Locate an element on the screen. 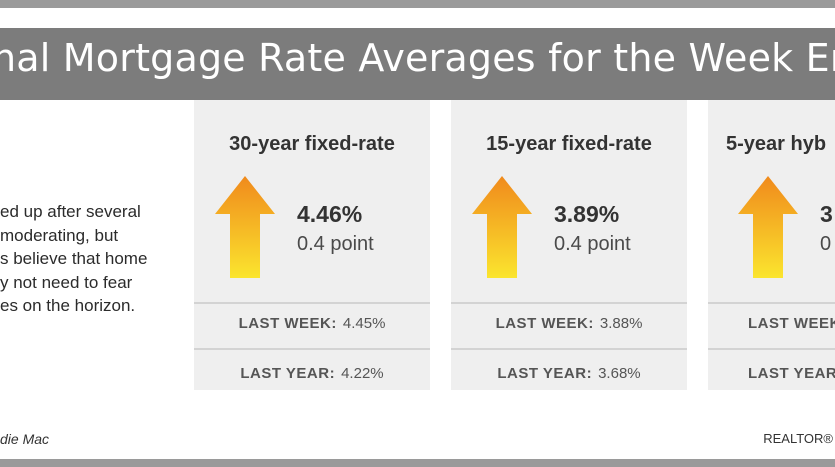 This screenshot has height=467, width=835. top-stripe is located at coordinates (417, 4).